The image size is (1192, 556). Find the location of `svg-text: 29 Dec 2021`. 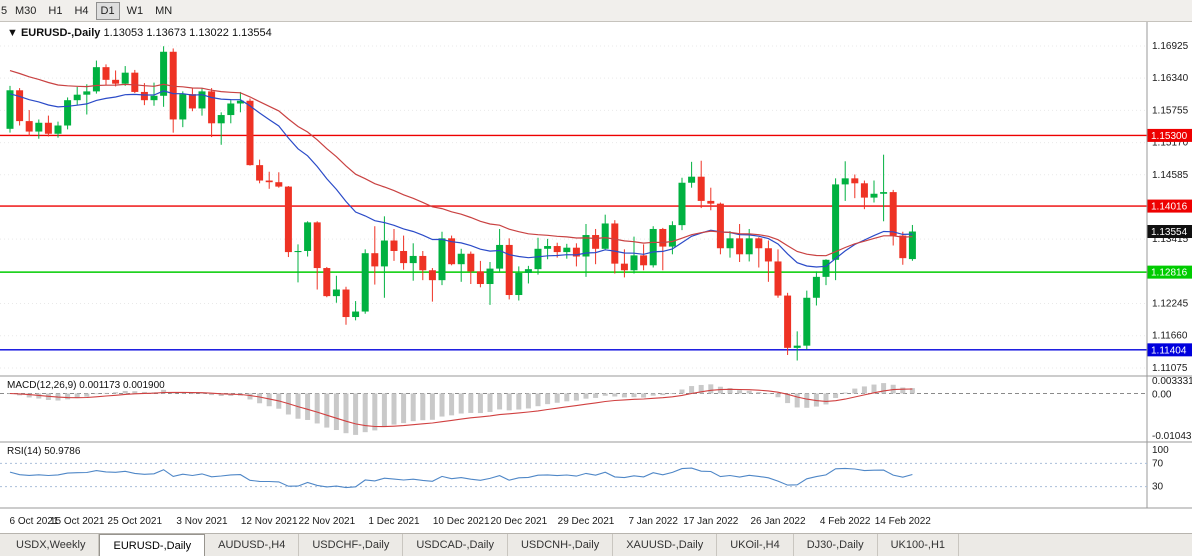

svg-text: 29 Dec 2021 is located at coordinates (586, 521).